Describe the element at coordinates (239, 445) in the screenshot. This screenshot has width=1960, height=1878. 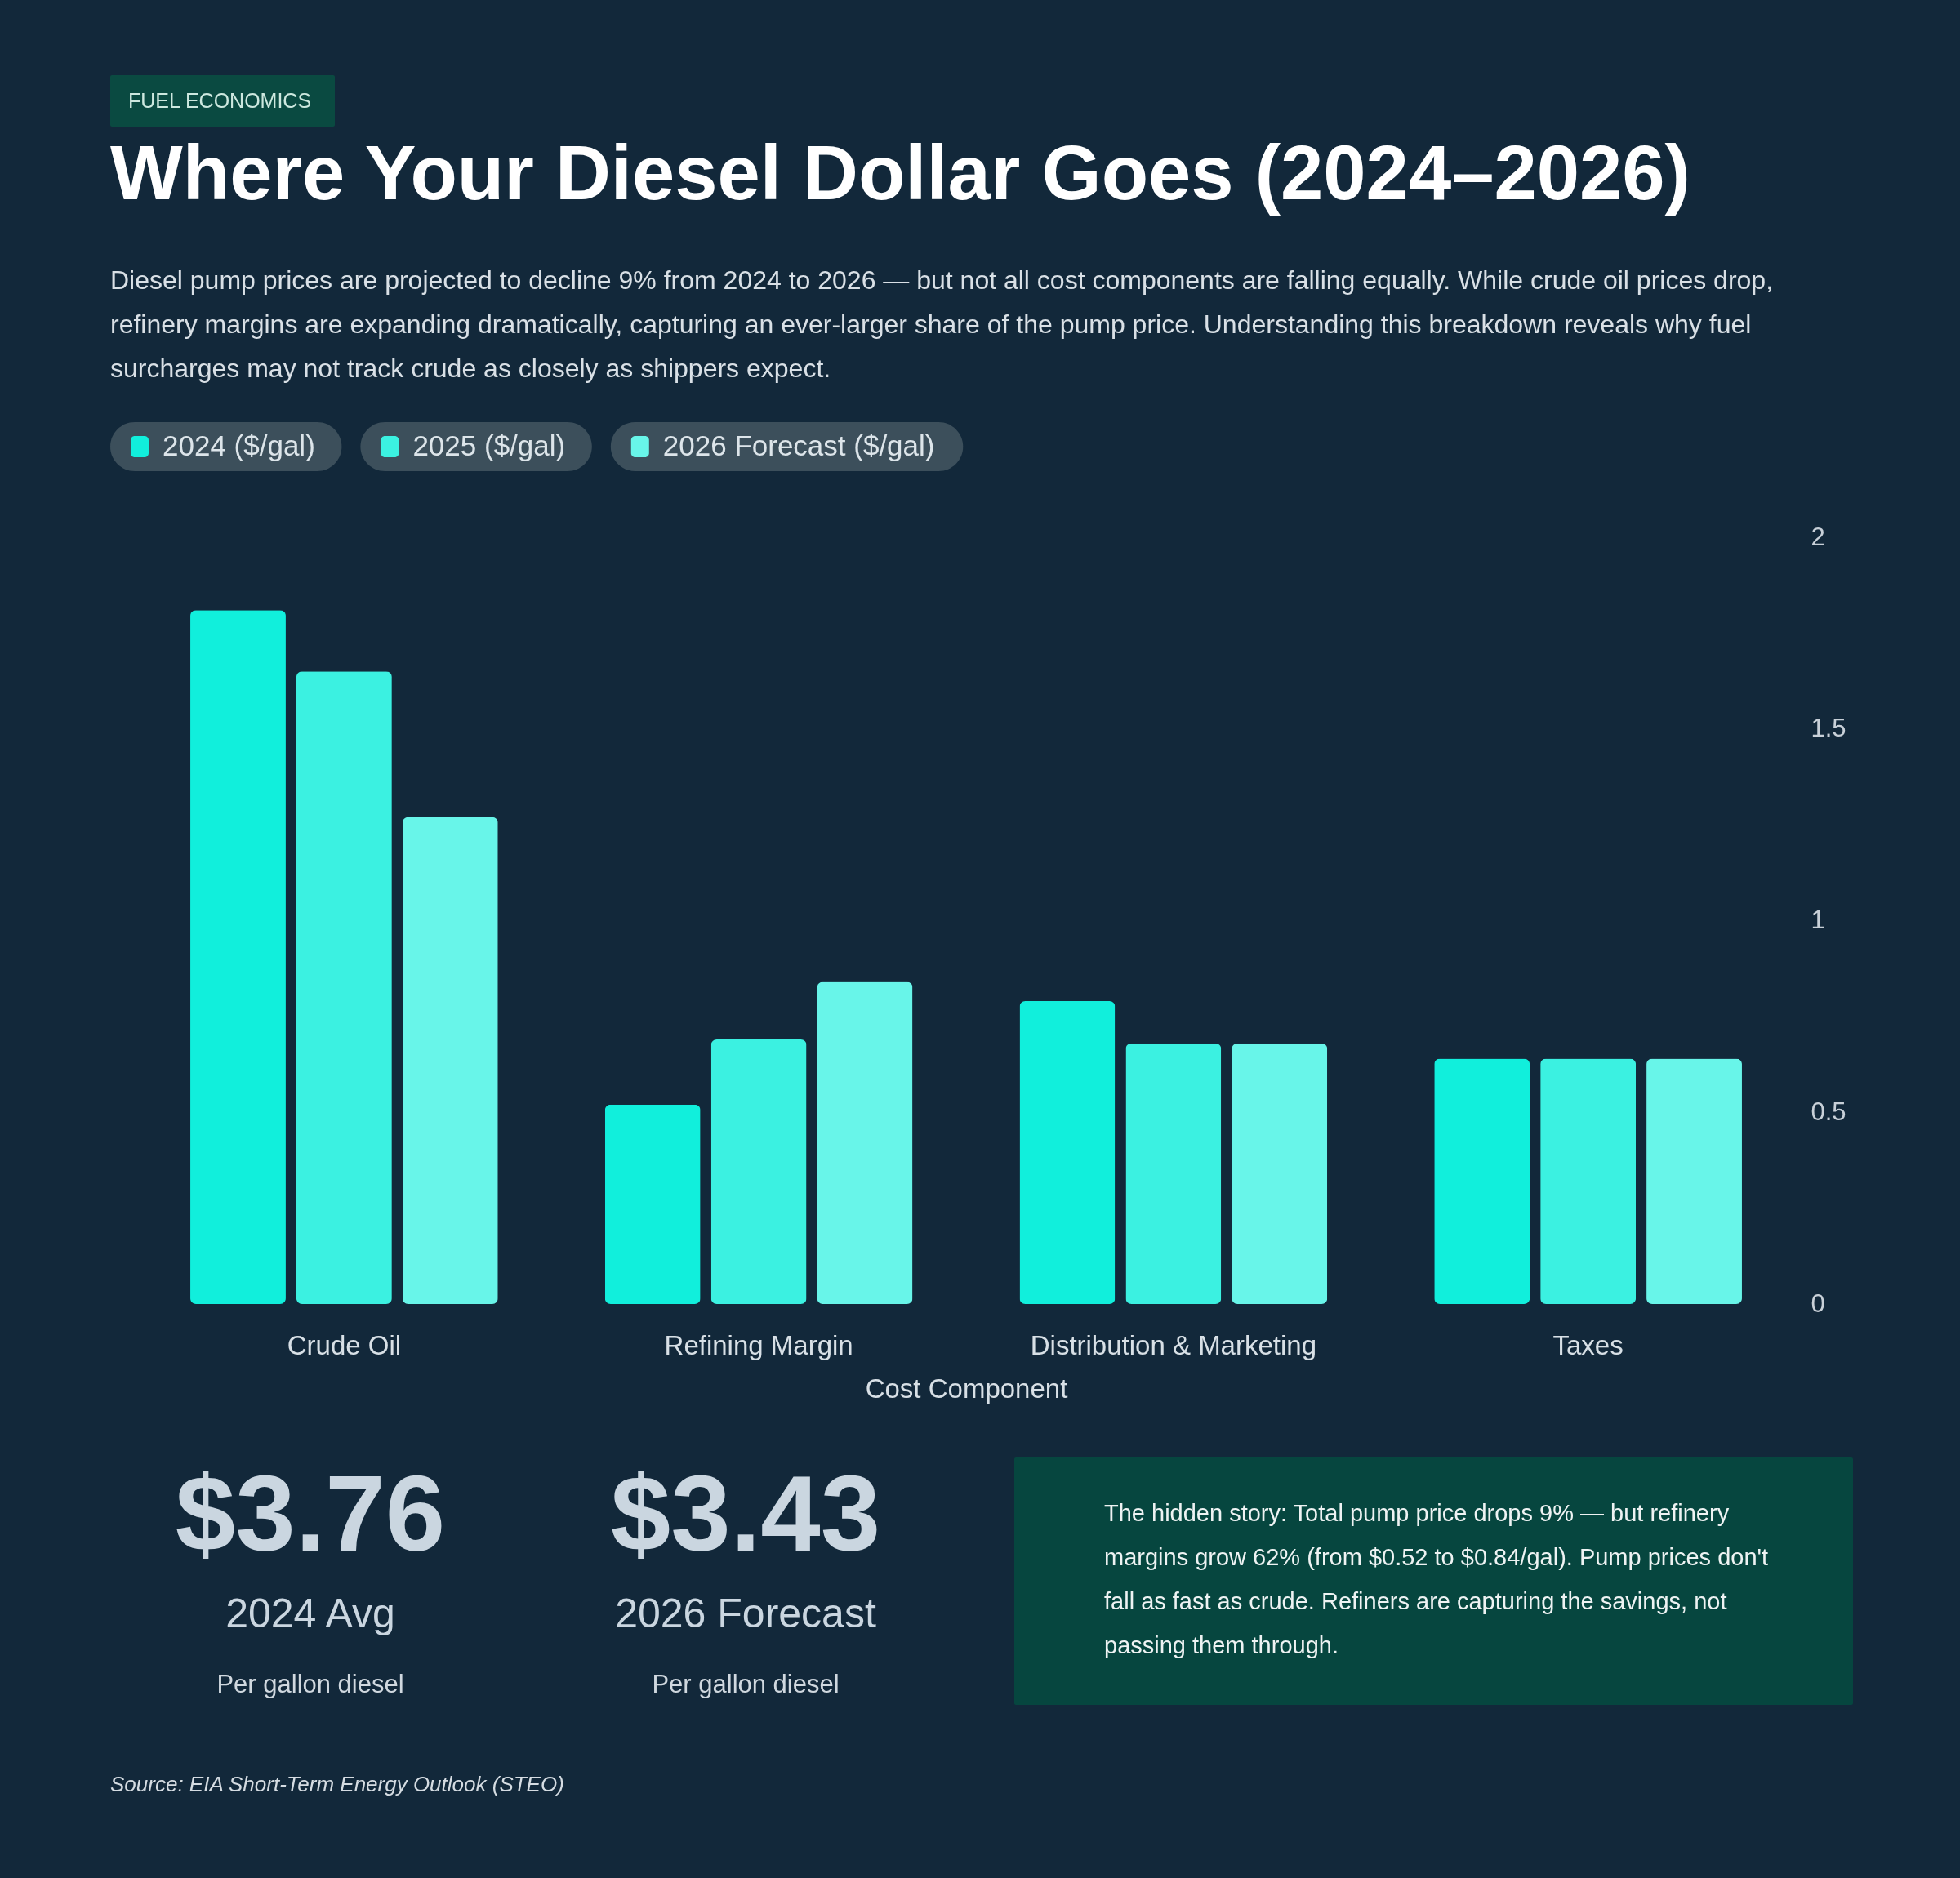
I see `legend-label: 2024 ($/gal)` at that location.